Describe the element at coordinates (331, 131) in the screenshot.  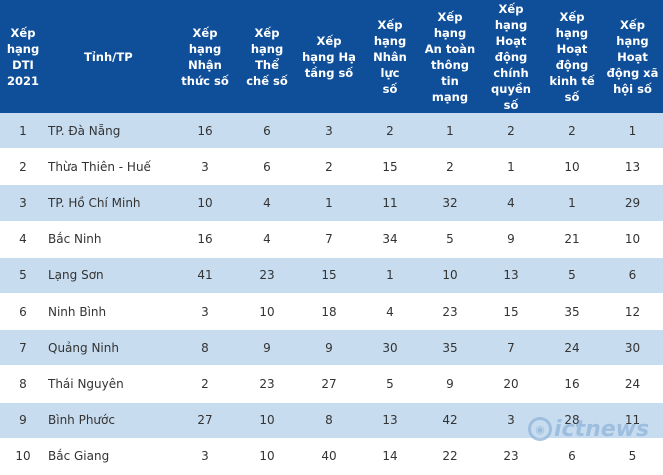
I see `table-row: 1 TP. Đà Nẵng 16 6 3 2 1 2 2 1` at that location.